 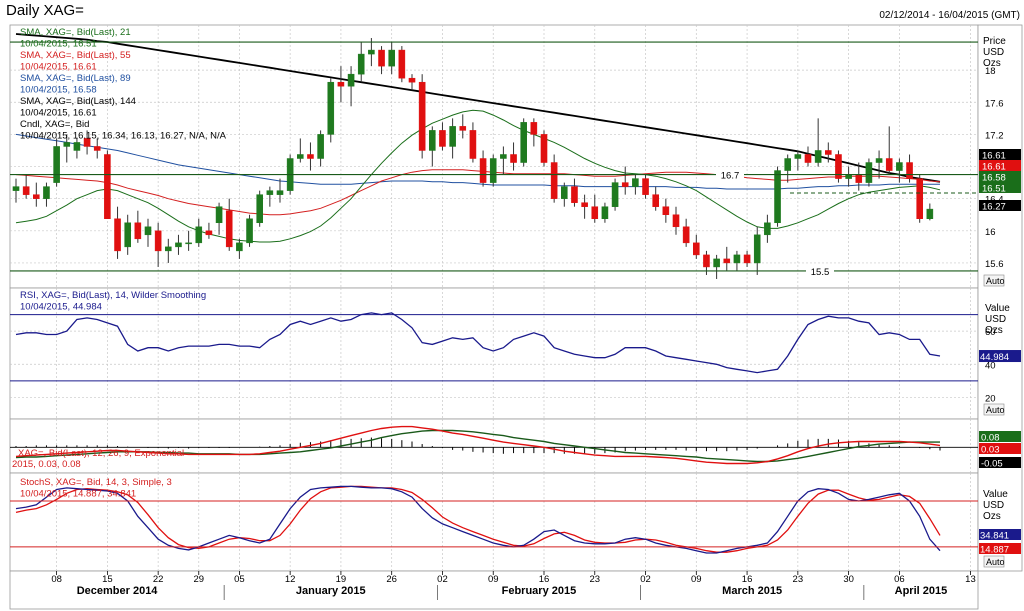 I want to click on price-axis-panel, so click(x=1000, y=298).